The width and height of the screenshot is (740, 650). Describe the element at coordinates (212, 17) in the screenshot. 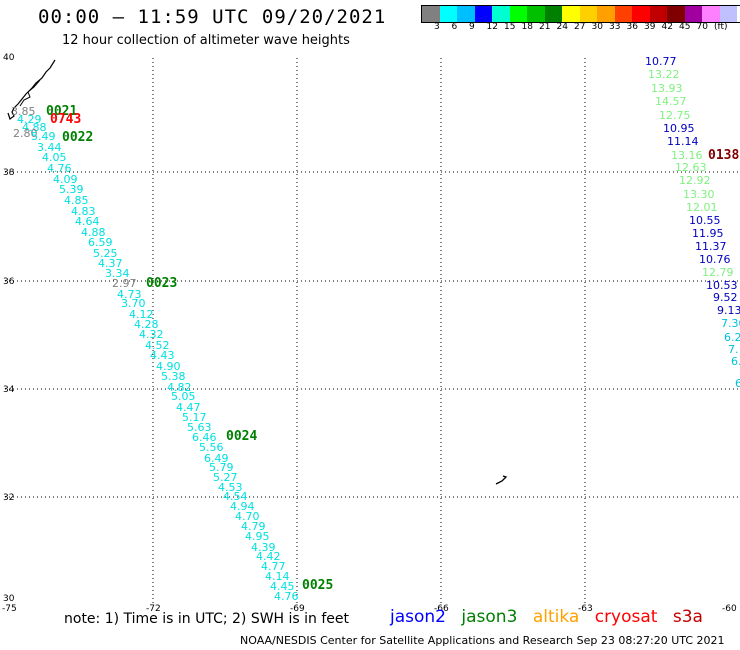

I see `map-title: 00:00 – 11:59 UTC 09/20/2021` at that location.